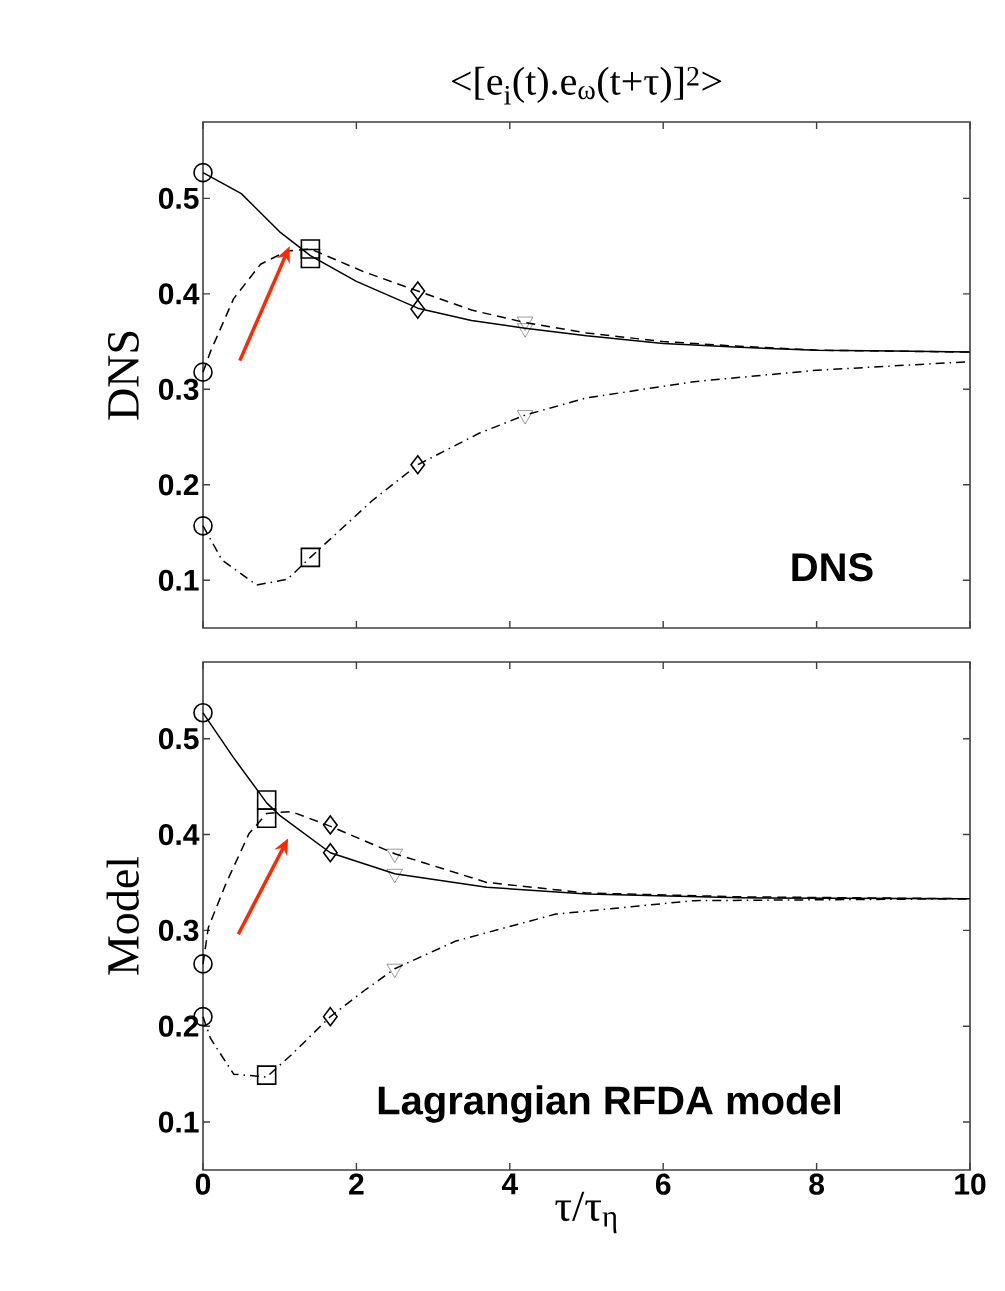 This screenshot has height=1291, width=1005. Describe the element at coordinates (203, 1184) in the screenshot. I see `x-tick-label: 0` at that location.